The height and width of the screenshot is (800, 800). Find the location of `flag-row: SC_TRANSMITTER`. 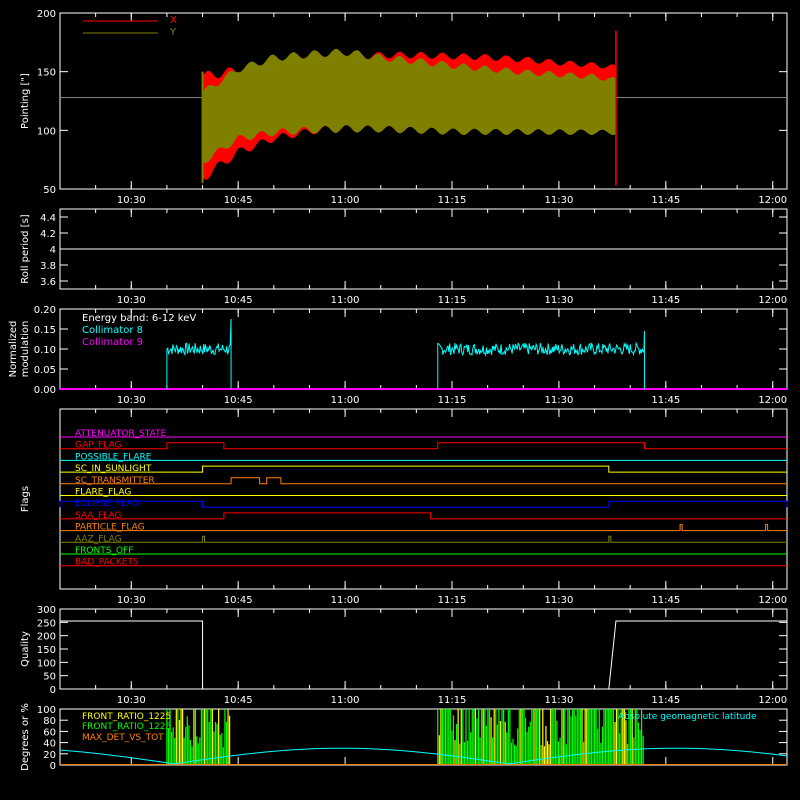

flag-row: SC_TRANSMITTER is located at coordinates (423, 481).